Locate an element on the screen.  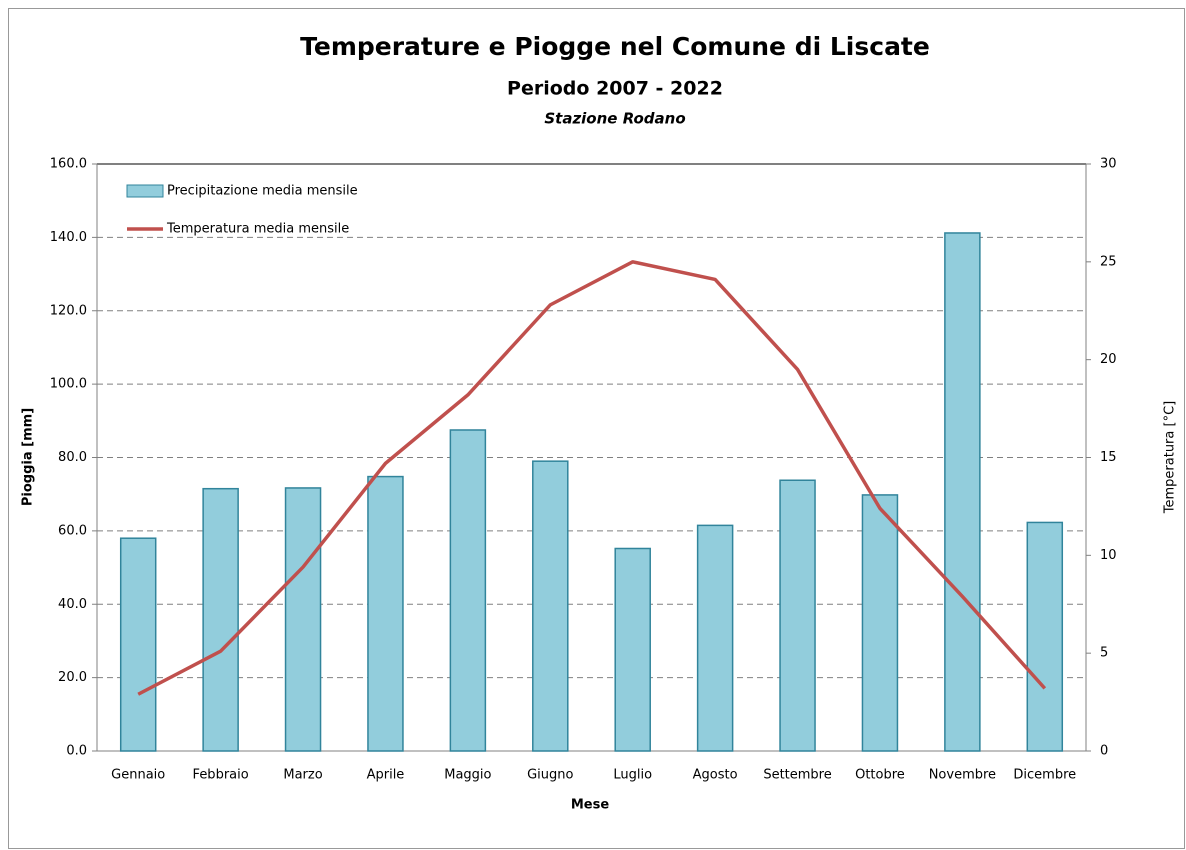
y2-tick-label: 15 is located at coordinates (1108, 457).